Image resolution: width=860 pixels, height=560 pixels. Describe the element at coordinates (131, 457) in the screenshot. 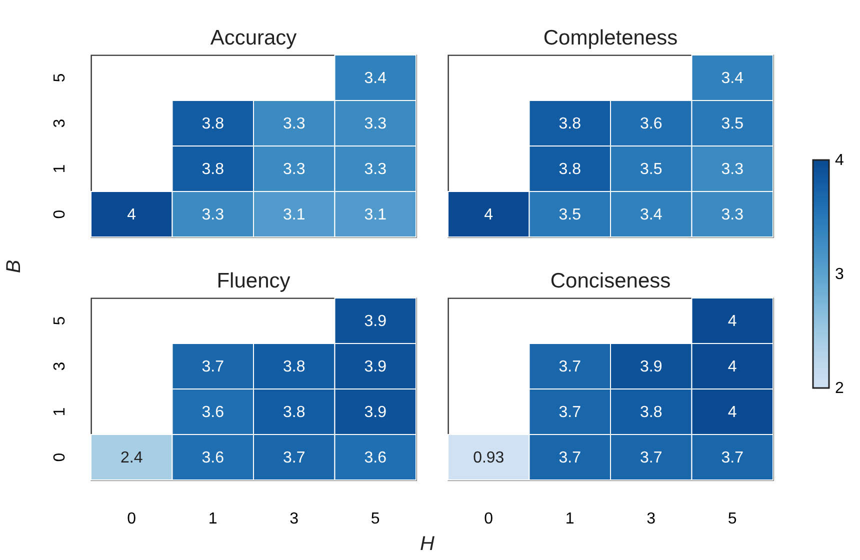

I see `data-label: 2.4` at that location.